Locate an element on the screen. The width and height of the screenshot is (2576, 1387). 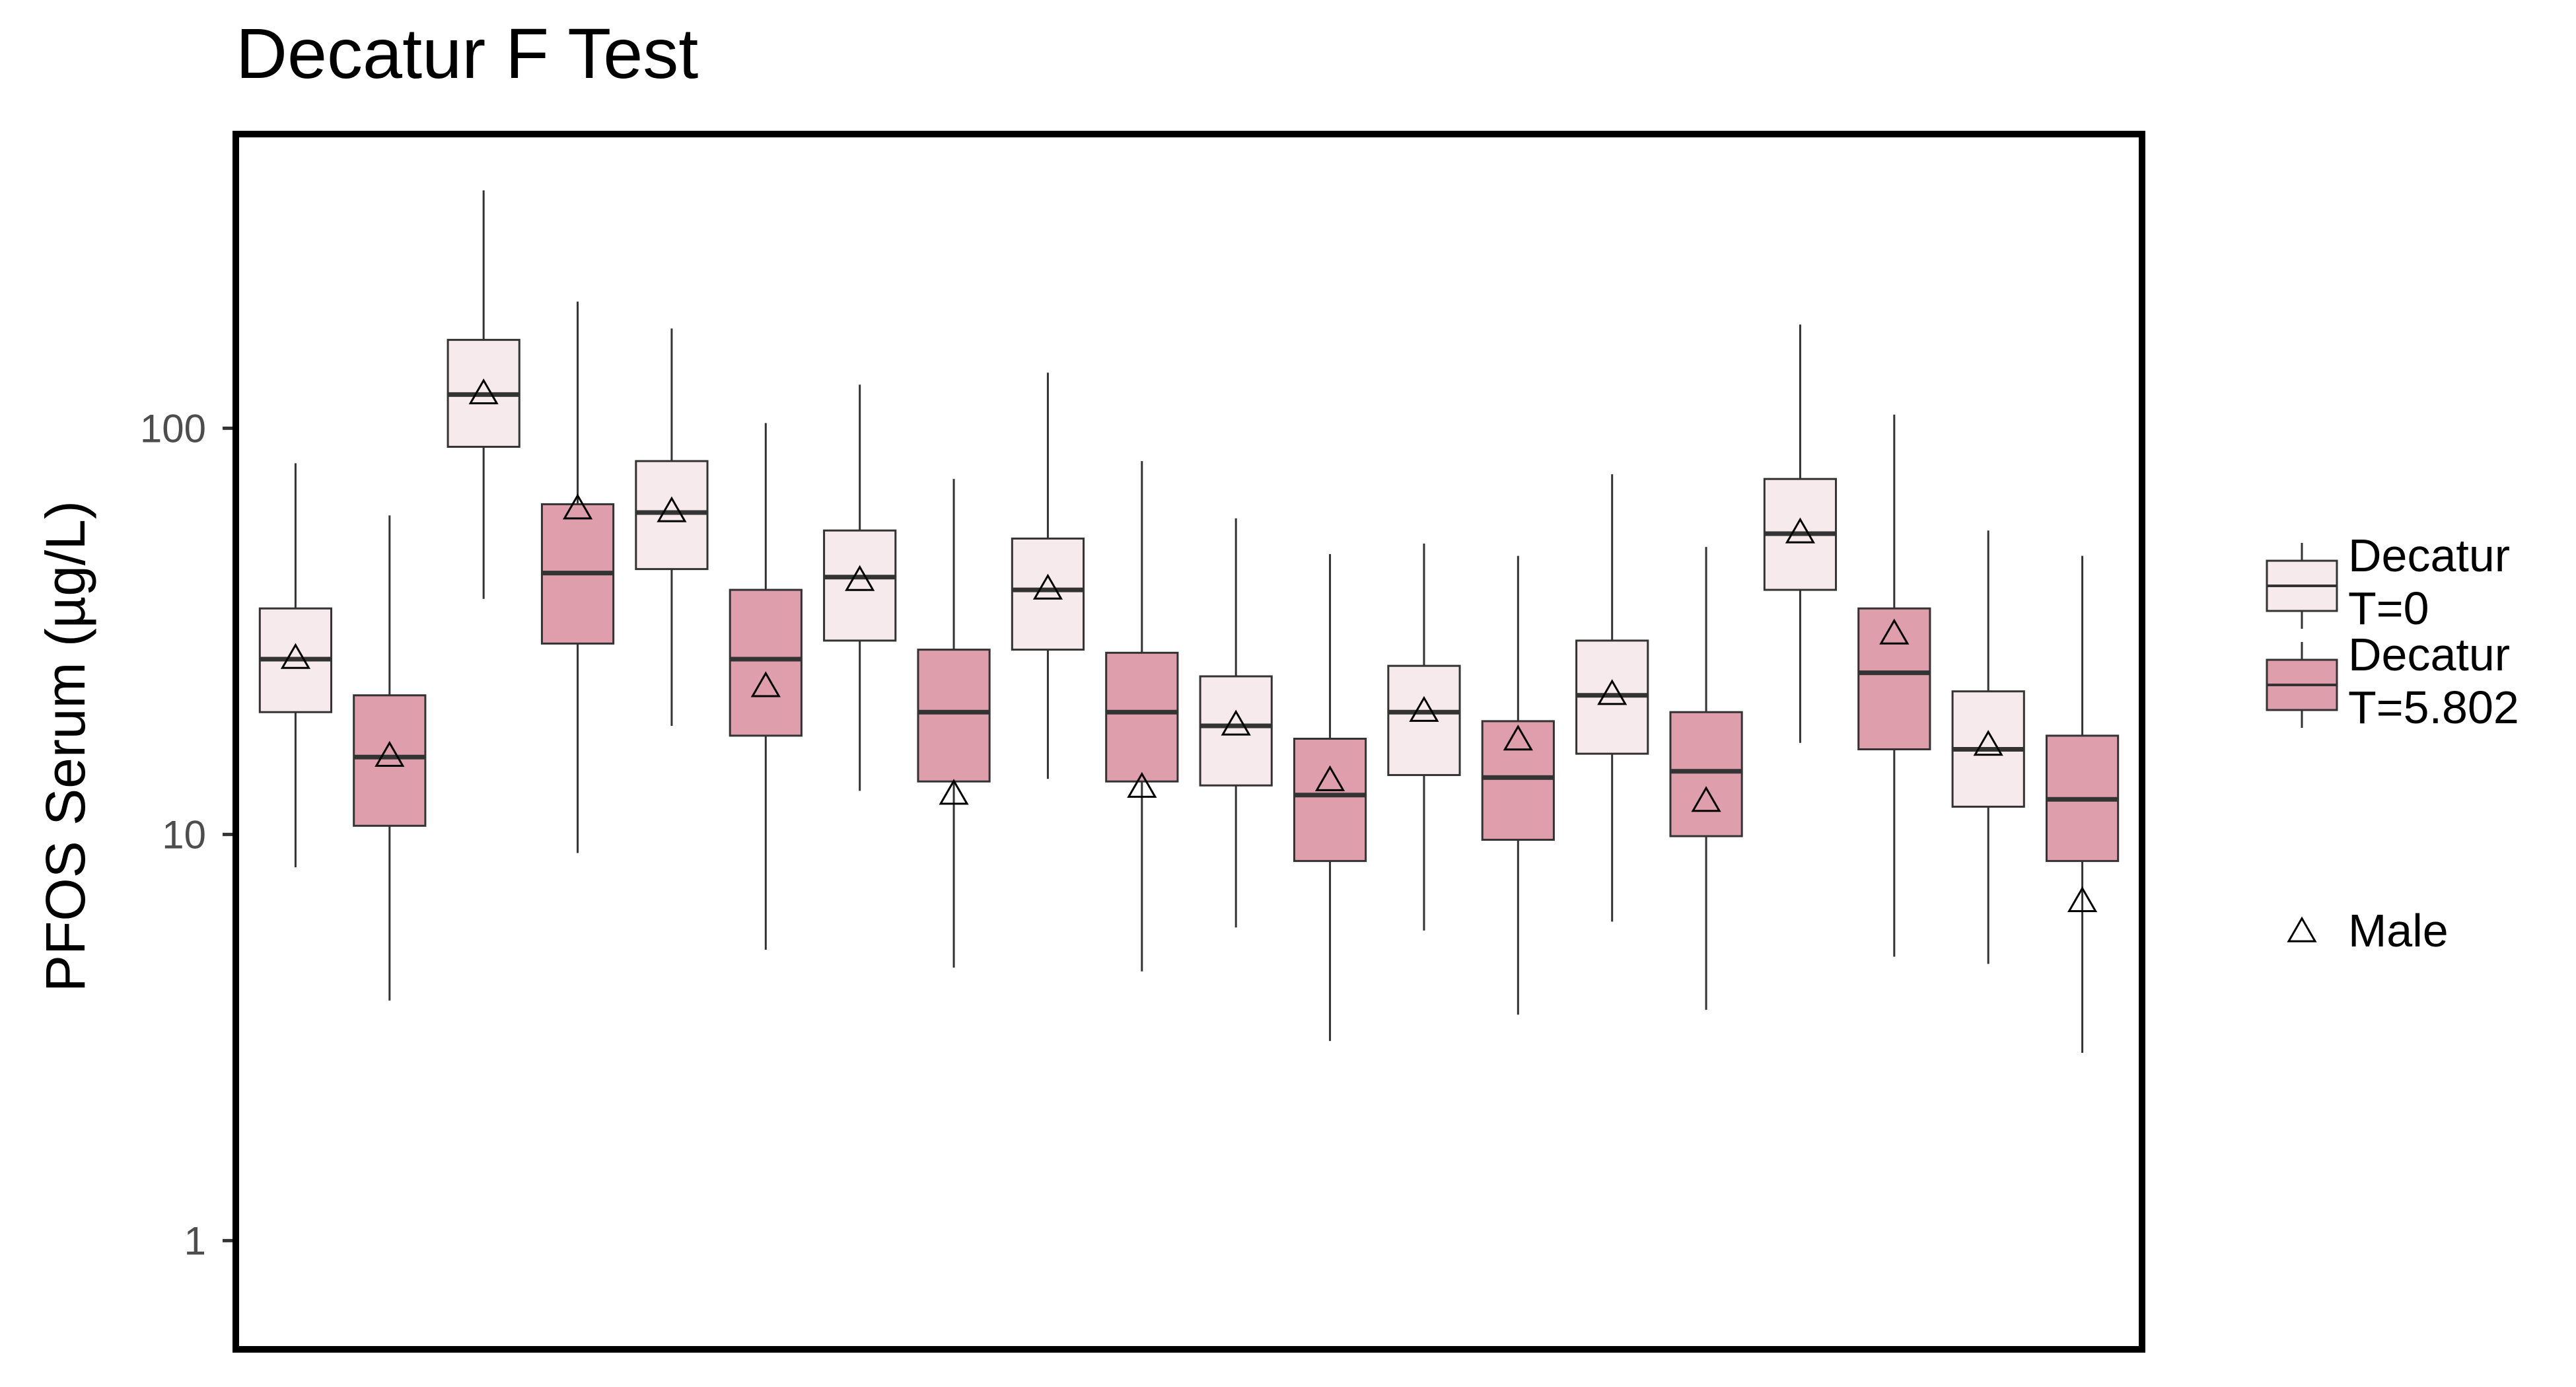
legend-male-triangle is located at coordinates (2302, 929).